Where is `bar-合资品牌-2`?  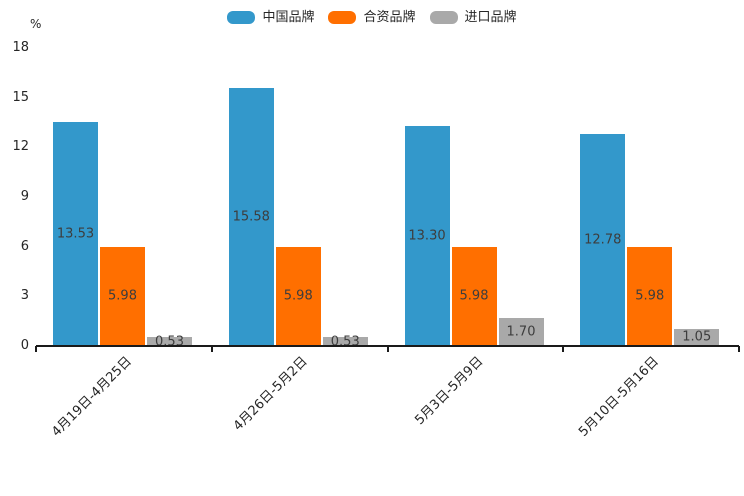 bar-合资品牌-2 is located at coordinates (474, 296).